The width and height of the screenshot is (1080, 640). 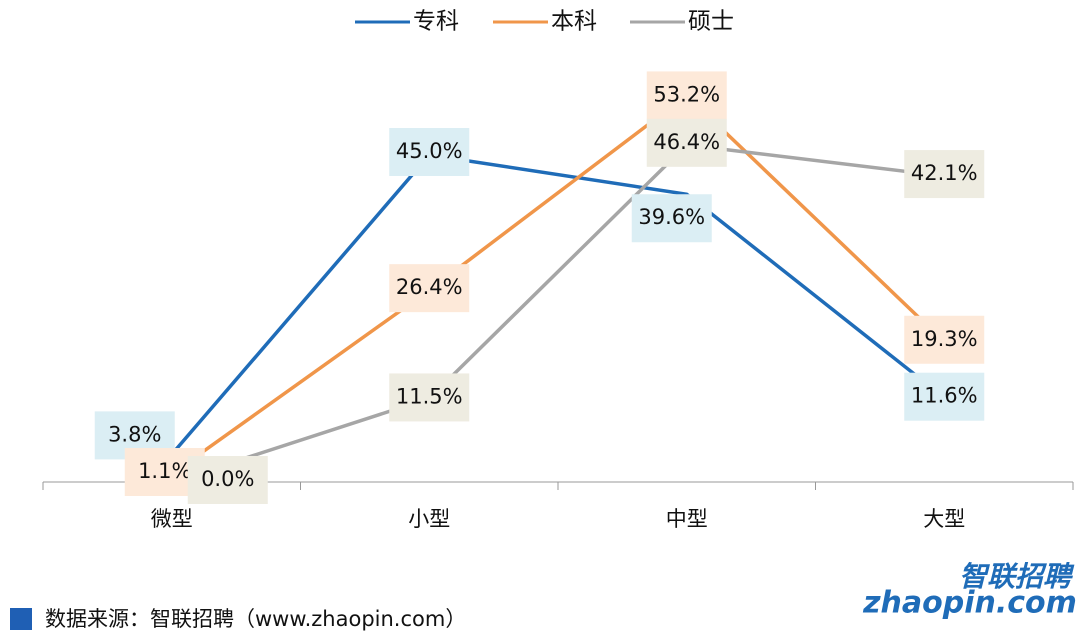 I want to click on x-tick-label: 大型, so click(x=944, y=519).